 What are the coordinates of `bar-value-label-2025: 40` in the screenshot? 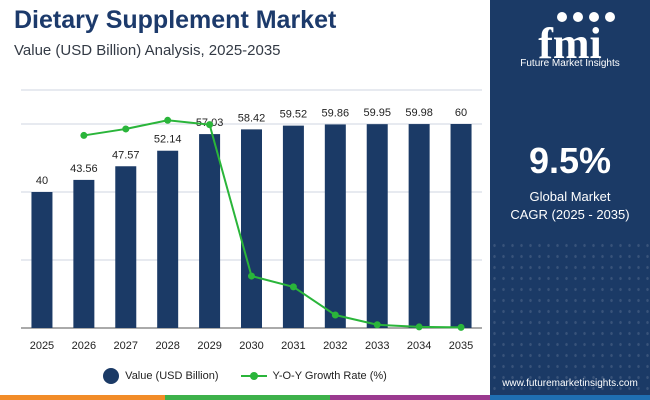 It's located at (42, 181).